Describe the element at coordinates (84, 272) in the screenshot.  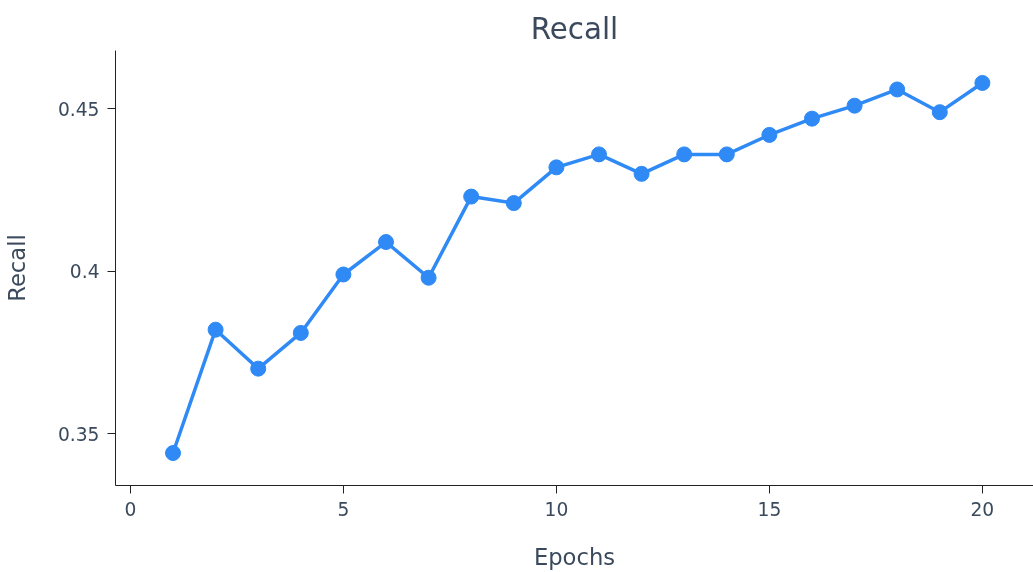
I see `y-tick-label: 0.4` at that location.